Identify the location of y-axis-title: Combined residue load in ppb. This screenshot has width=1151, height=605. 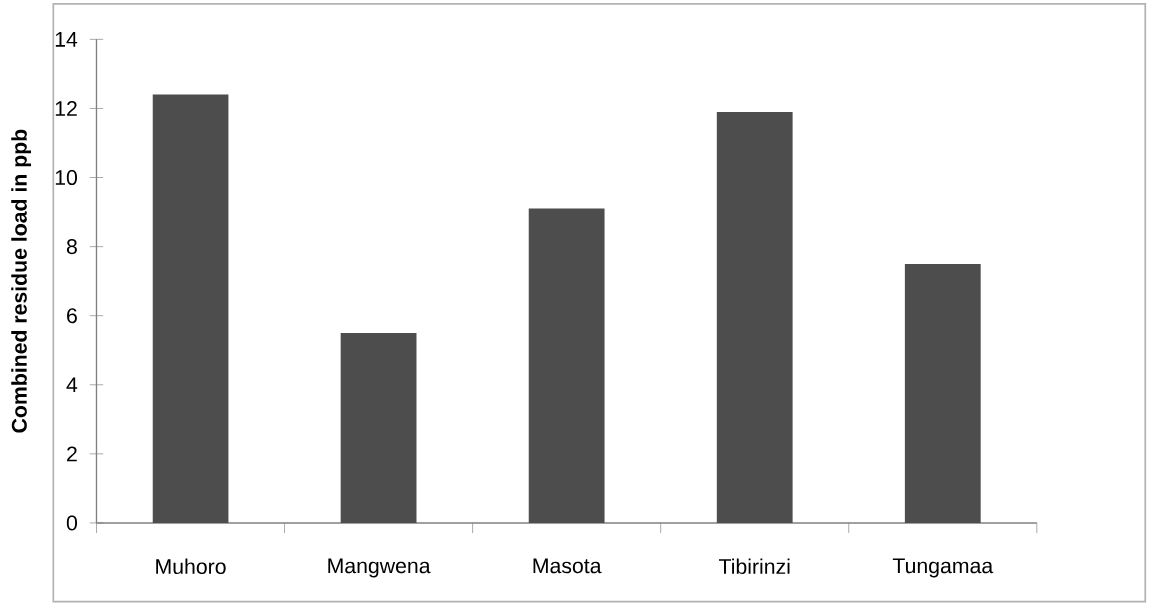
(21, 281).